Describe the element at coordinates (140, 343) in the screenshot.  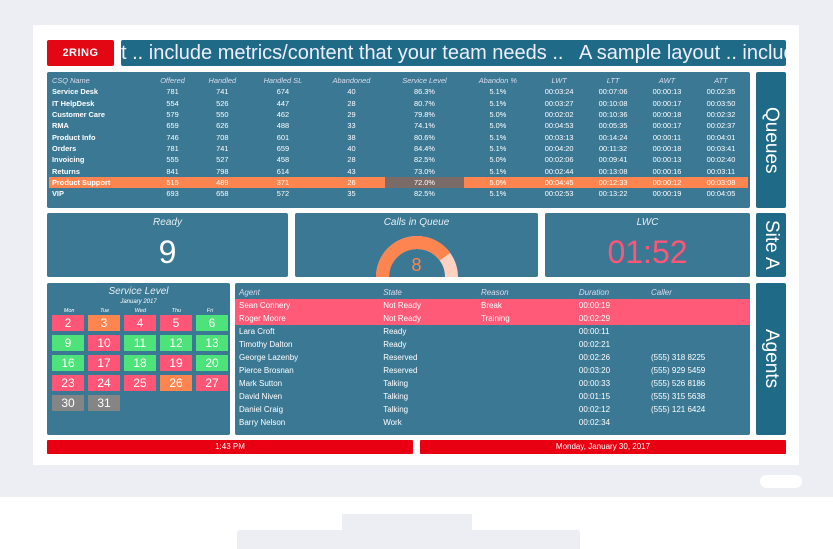
I see `calendar-day: 11` at that location.